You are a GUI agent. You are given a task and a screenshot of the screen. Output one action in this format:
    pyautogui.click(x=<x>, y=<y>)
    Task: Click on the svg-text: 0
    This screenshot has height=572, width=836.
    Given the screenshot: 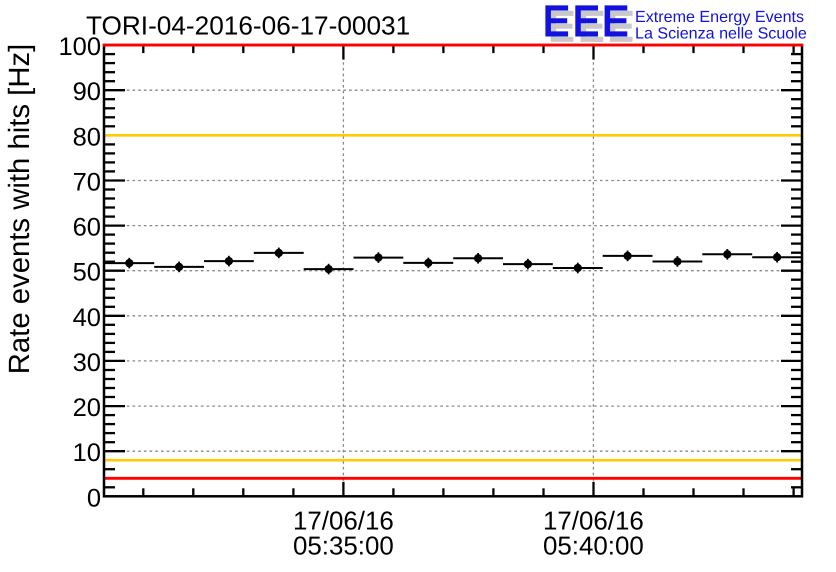 What is the action you would take?
    pyautogui.click(x=94, y=498)
    